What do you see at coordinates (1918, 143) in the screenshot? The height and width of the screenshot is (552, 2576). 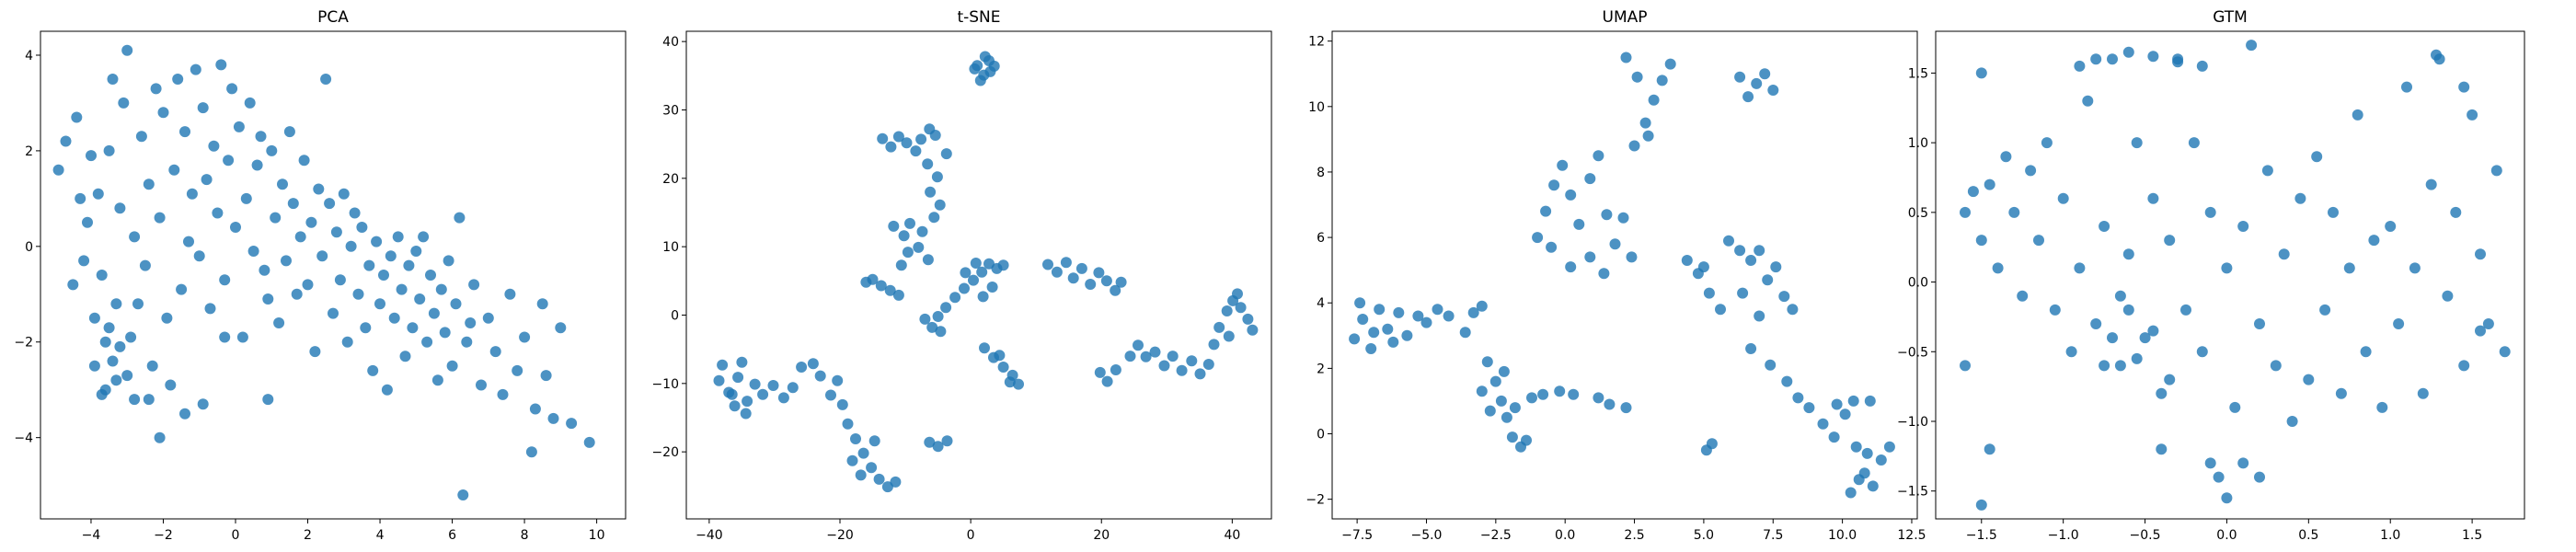 I see `y-tick-label: 1.0` at bounding box center [1918, 143].